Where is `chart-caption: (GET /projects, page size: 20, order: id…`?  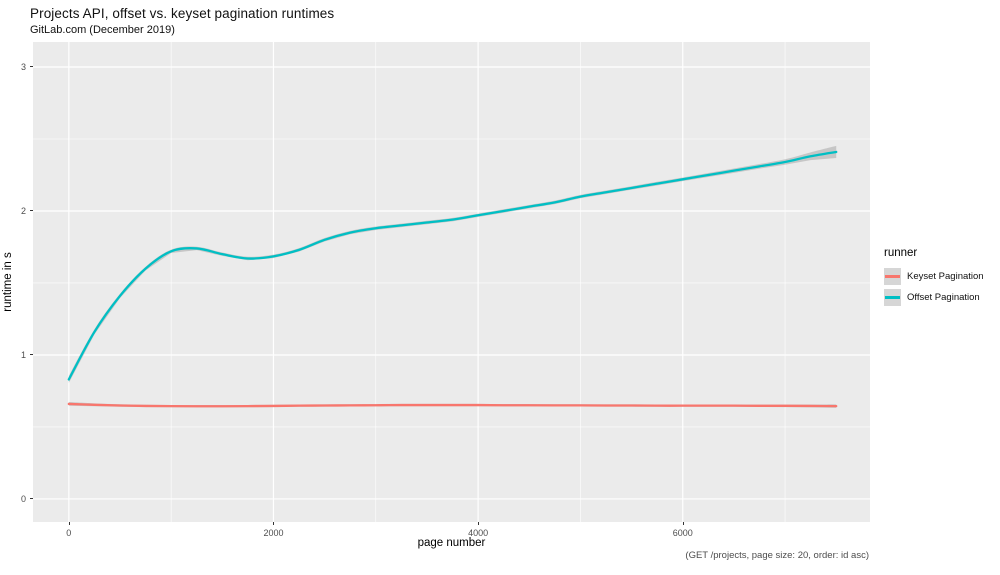 chart-caption: (GET /projects, page size: 20, order: id… is located at coordinates (777, 555).